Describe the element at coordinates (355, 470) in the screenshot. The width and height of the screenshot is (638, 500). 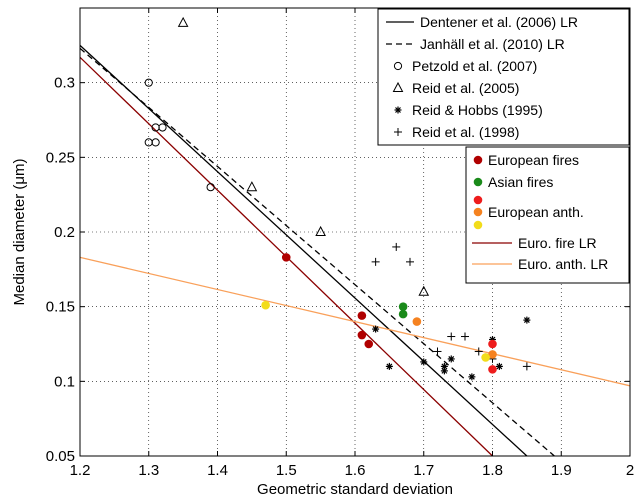
I see `x-tick-label: 1.6` at that location.